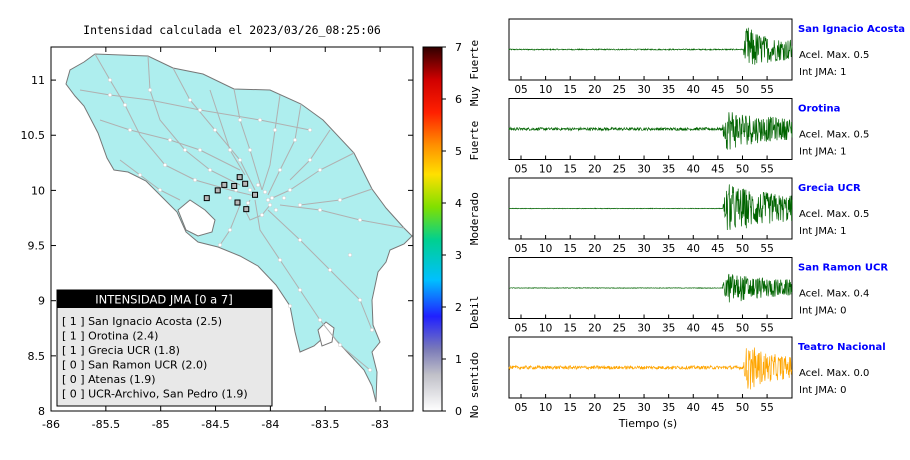 The image size is (910, 460). I want to click on traces-xlabel: Tiempo (s), so click(647, 423).